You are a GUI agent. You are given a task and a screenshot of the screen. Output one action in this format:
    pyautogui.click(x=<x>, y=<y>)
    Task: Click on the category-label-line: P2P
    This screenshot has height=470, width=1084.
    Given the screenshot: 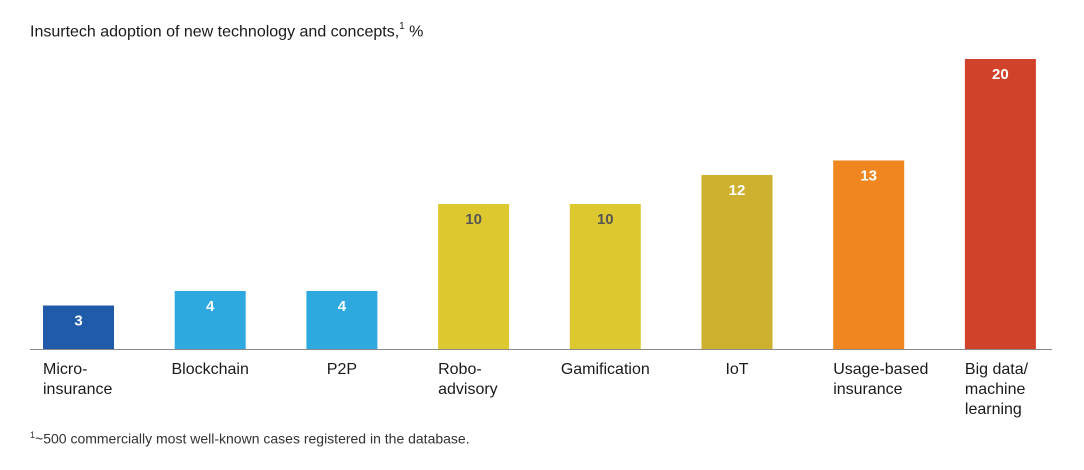 What is the action you would take?
    pyautogui.click(x=342, y=369)
    